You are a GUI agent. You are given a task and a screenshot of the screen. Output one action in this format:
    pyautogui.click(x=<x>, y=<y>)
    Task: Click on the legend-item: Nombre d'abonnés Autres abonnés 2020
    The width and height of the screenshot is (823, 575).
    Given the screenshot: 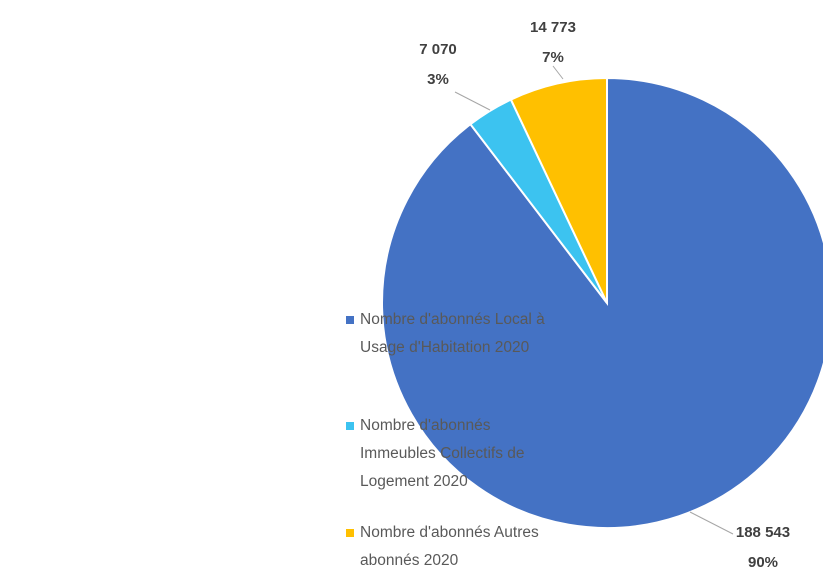 What is the action you would take?
    pyautogui.click(x=448, y=547)
    